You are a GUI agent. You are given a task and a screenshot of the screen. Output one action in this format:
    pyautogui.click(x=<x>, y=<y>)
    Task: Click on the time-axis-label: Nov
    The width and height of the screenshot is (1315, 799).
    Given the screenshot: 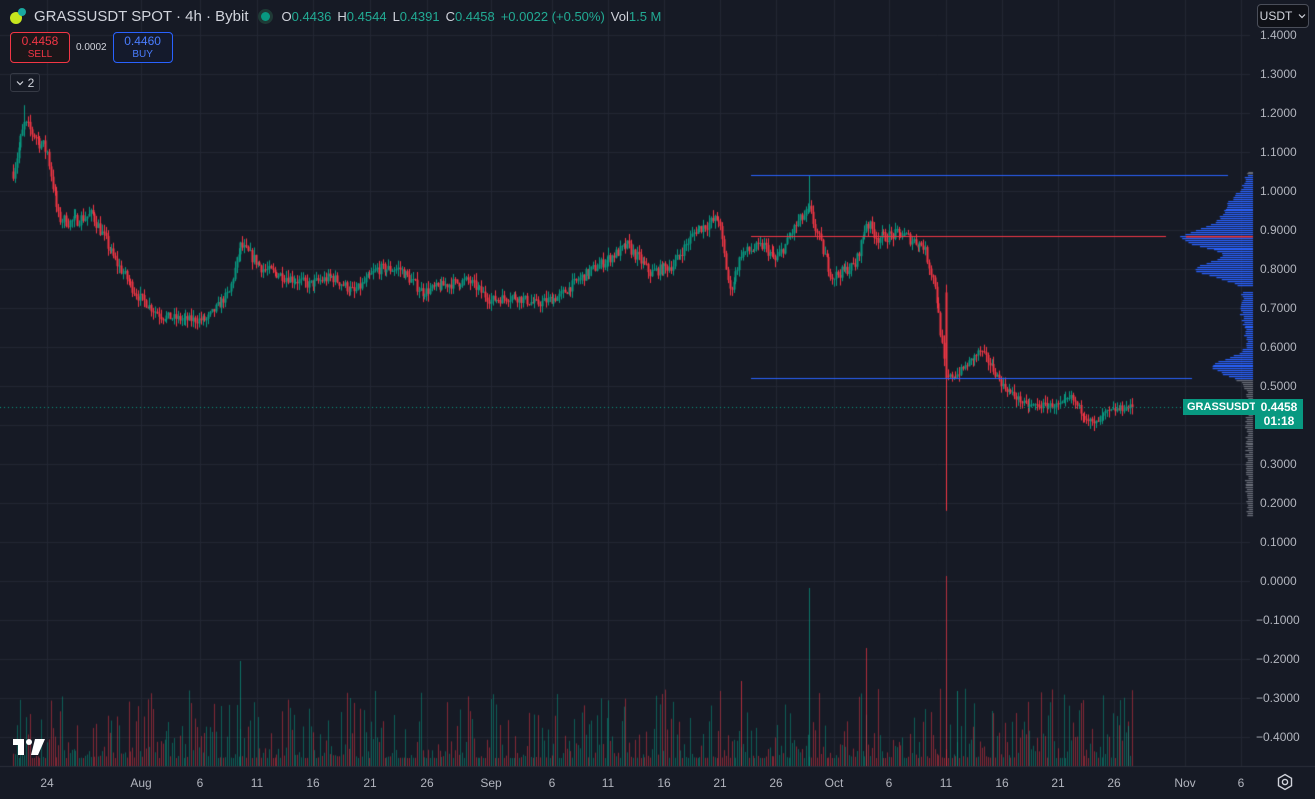 What is the action you would take?
    pyautogui.click(x=1185, y=783)
    